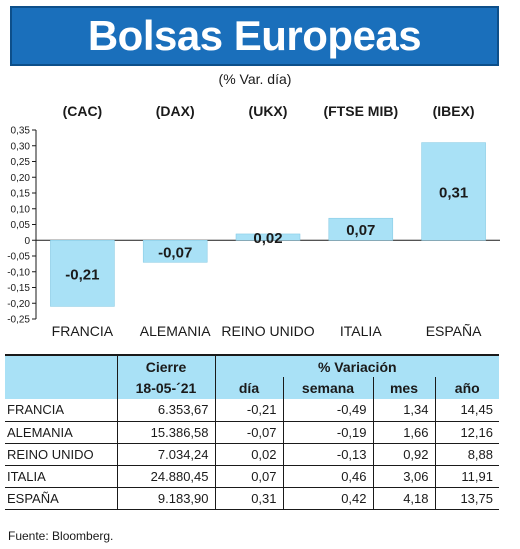 This screenshot has width=520, height=549. What do you see at coordinates (21, 209) in the screenshot?
I see `y-tick-label: 0,10` at bounding box center [21, 209].